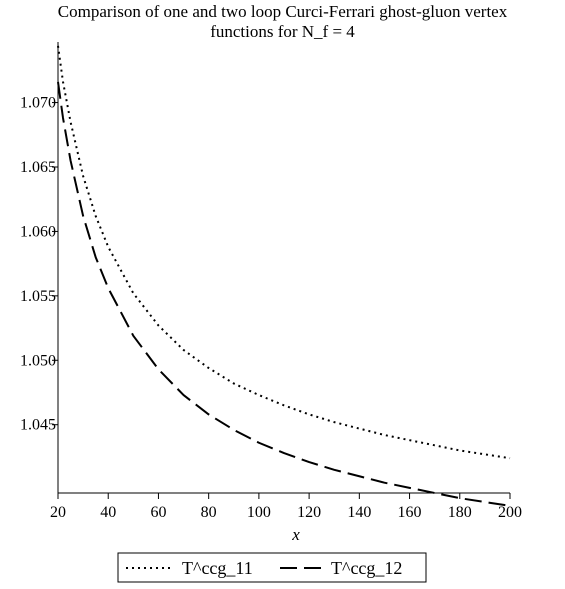 The height and width of the screenshot is (589, 565). Describe the element at coordinates (38, 360) in the screenshot. I see `y-tick-label: 1.050` at that location.